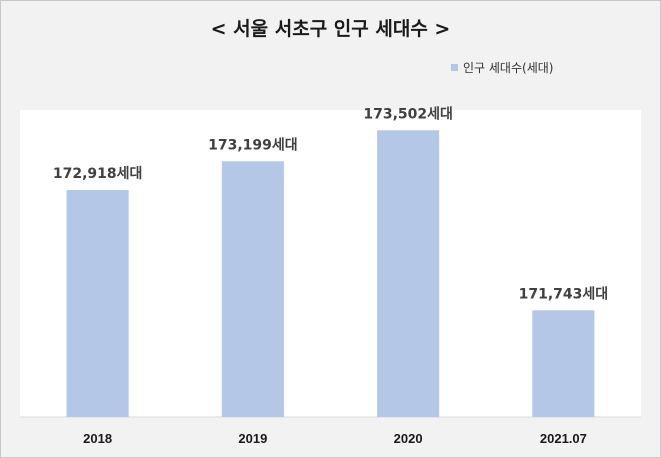  What do you see at coordinates (97, 303) in the screenshot?
I see `bar-2018` at bounding box center [97, 303].